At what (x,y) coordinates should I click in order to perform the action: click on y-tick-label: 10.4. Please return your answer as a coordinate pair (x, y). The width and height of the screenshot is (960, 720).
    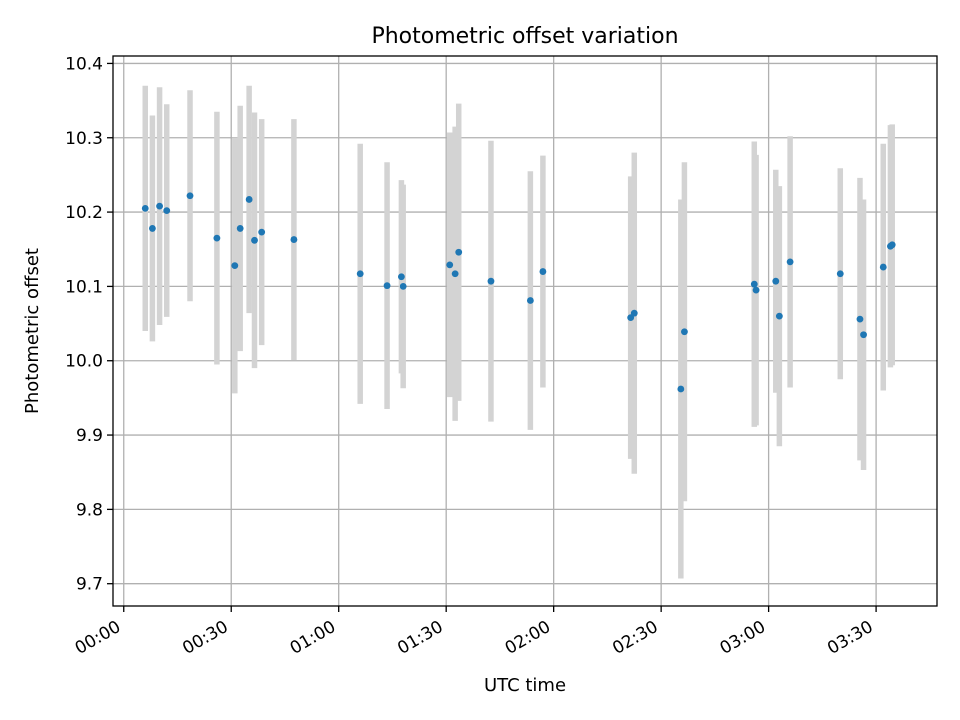
    Looking at the image, I should click on (84, 64).